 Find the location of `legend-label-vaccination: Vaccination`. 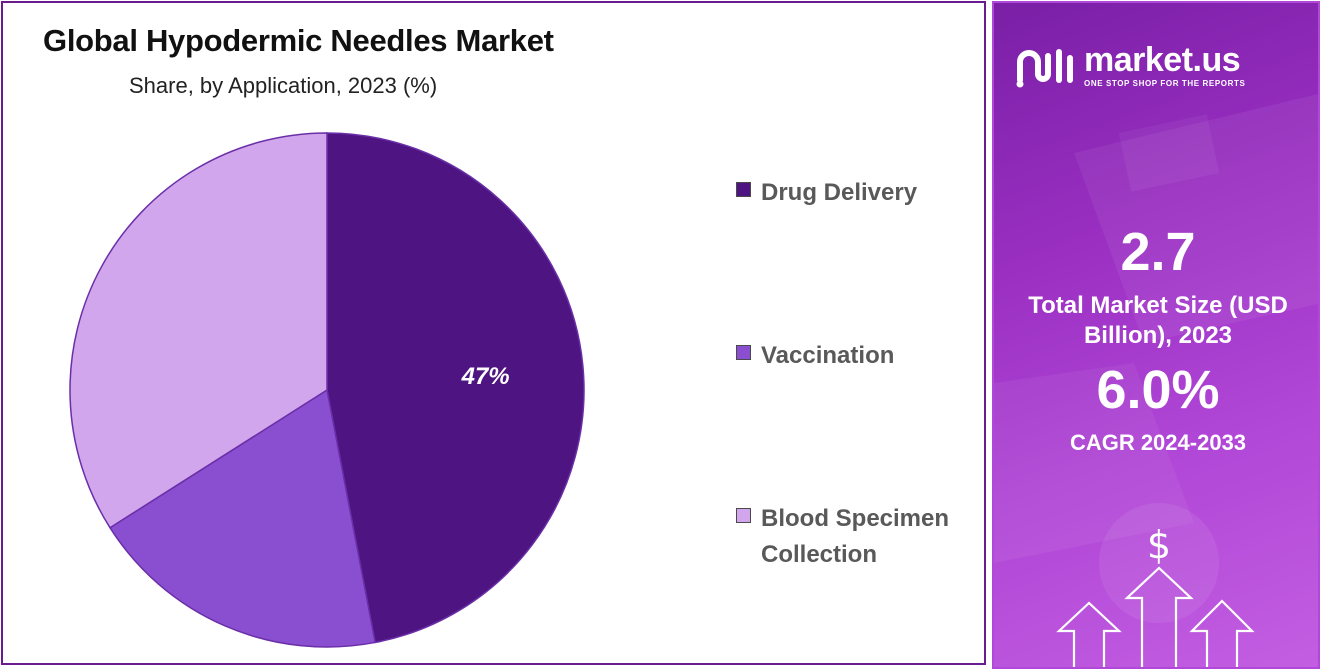

legend-label-vaccination: Vaccination is located at coordinates (828, 355).